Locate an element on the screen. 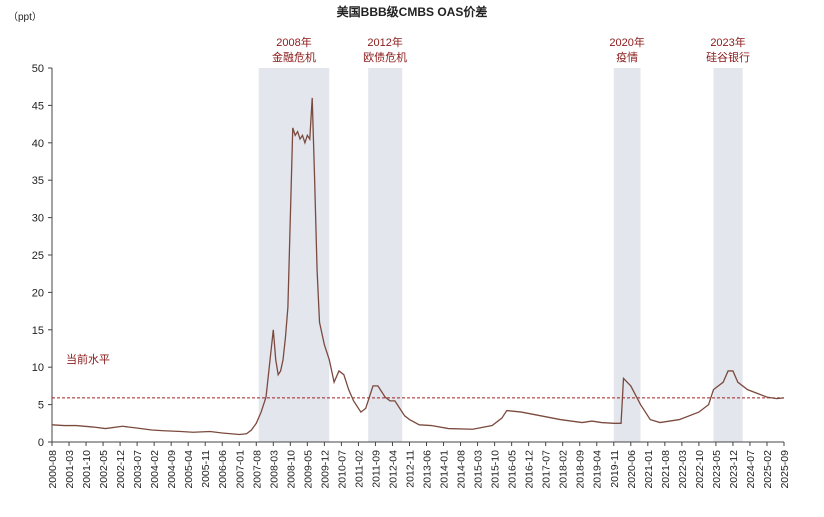 Image resolution: width=824 pixels, height=517 pixels. y-tick-label: 35 is located at coordinates (38, 181).